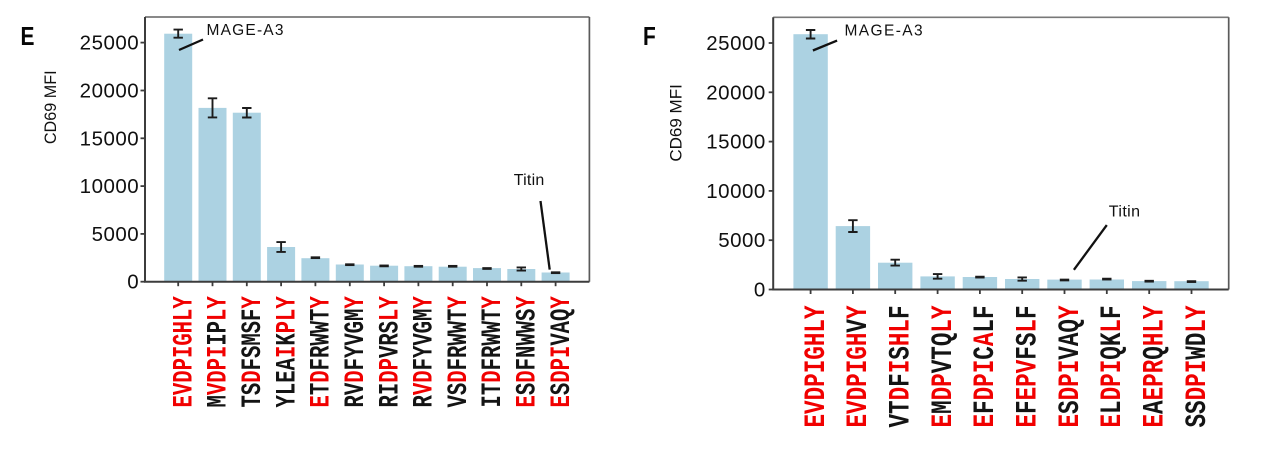 The image size is (1280, 451). I want to click on svg-text: ESDFNWWSY, so click(528, 352).